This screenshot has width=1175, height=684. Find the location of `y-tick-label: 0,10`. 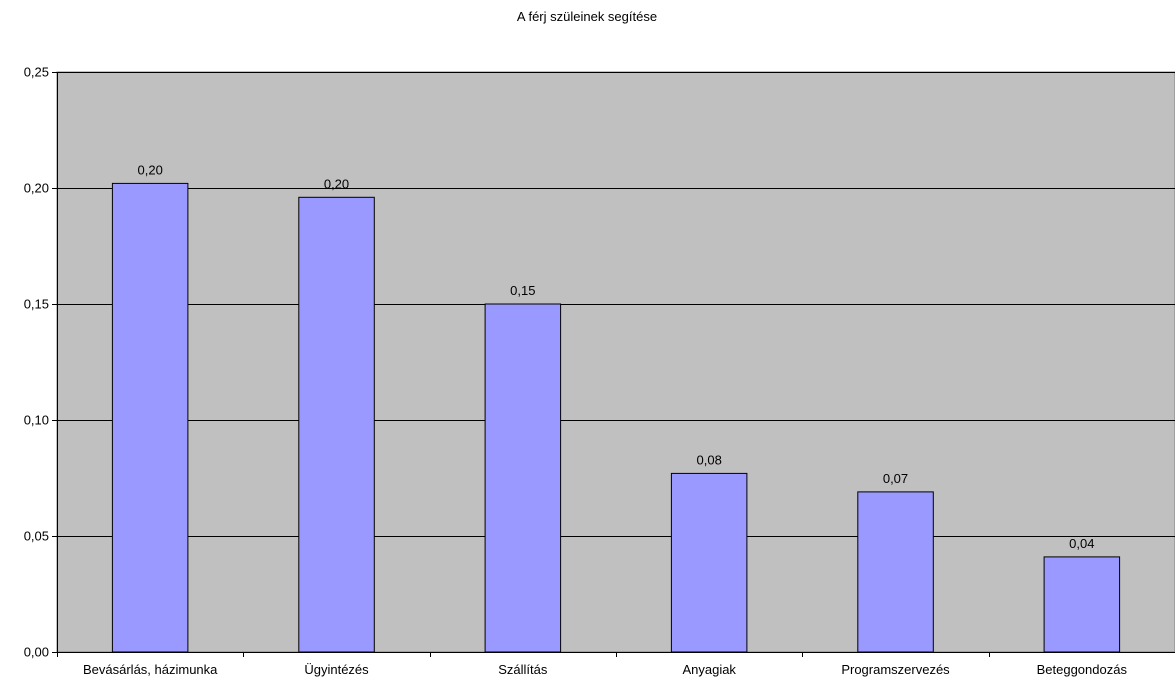

y-tick-label: 0,10 is located at coordinates (36, 420).